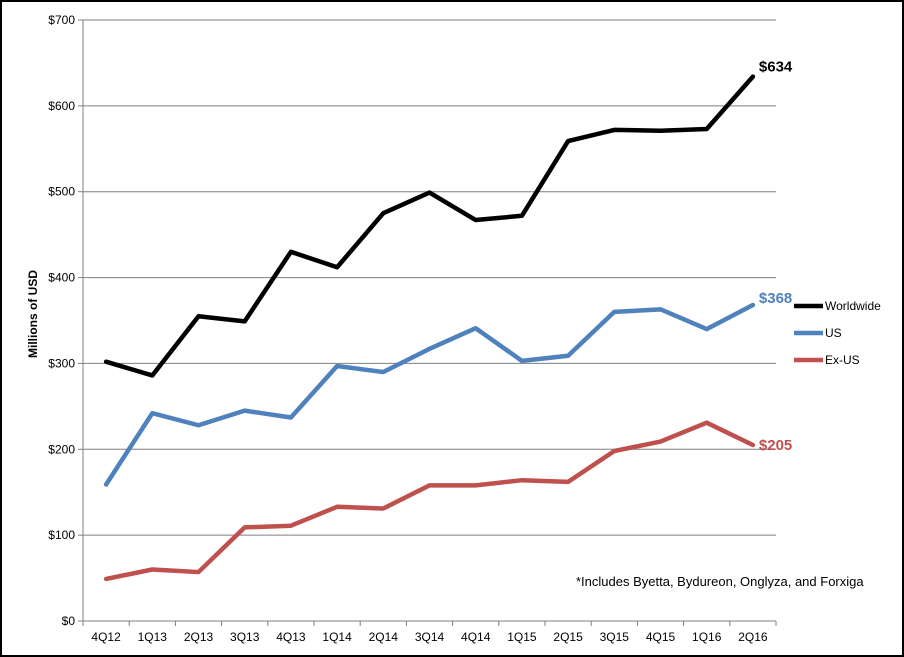  Describe the element at coordinates (476, 637) in the screenshot. I see `x-tick-label: 4Q14` at that location.